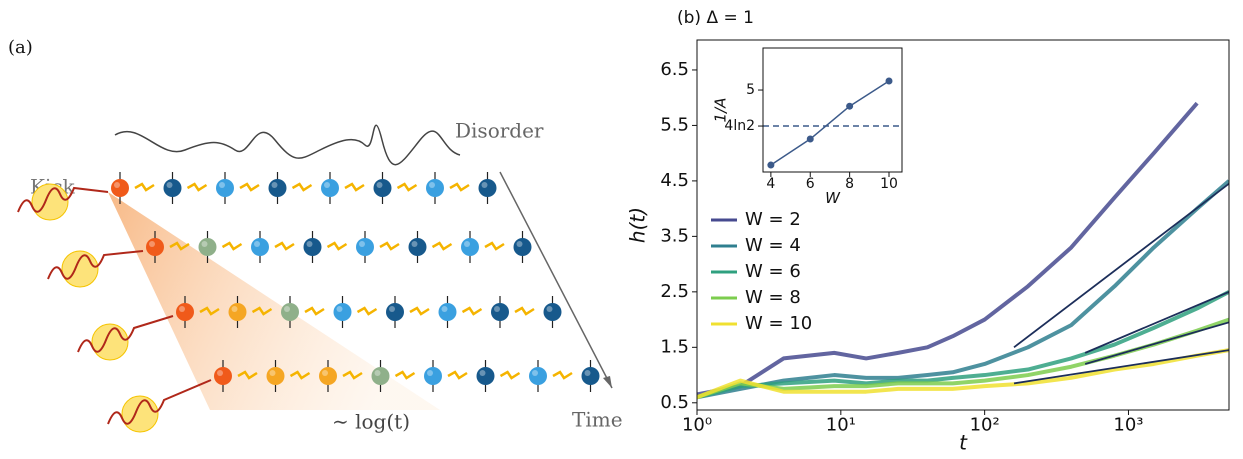  I want to click on y-tick-label: 2.5, so click(674, 291).